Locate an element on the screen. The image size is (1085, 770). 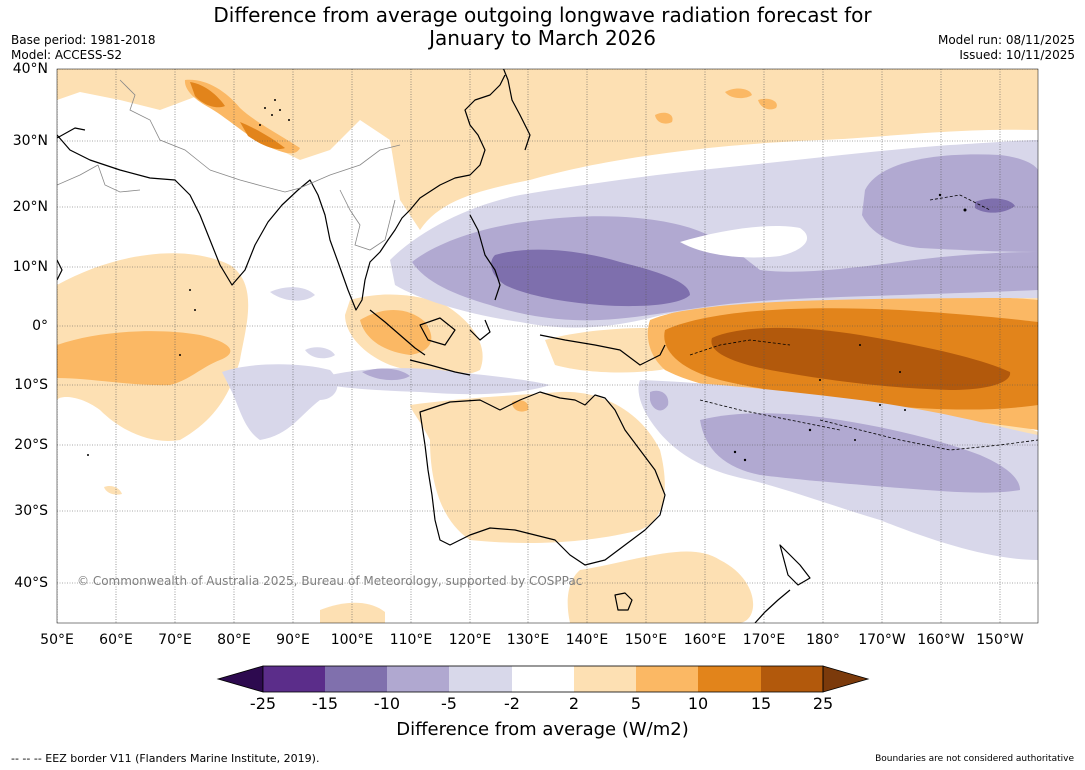
issued-text: Issued: 10/11/2025 is located at coordinates (1017, 55).